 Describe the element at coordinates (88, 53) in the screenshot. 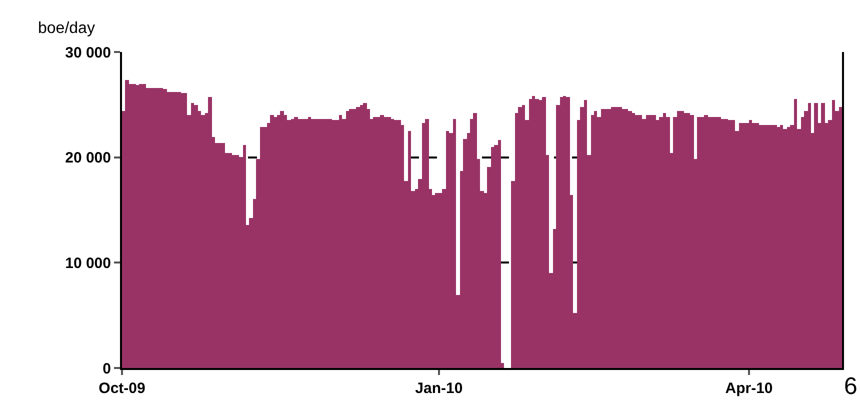

I see `y-tick-label: 30 000` at that location.